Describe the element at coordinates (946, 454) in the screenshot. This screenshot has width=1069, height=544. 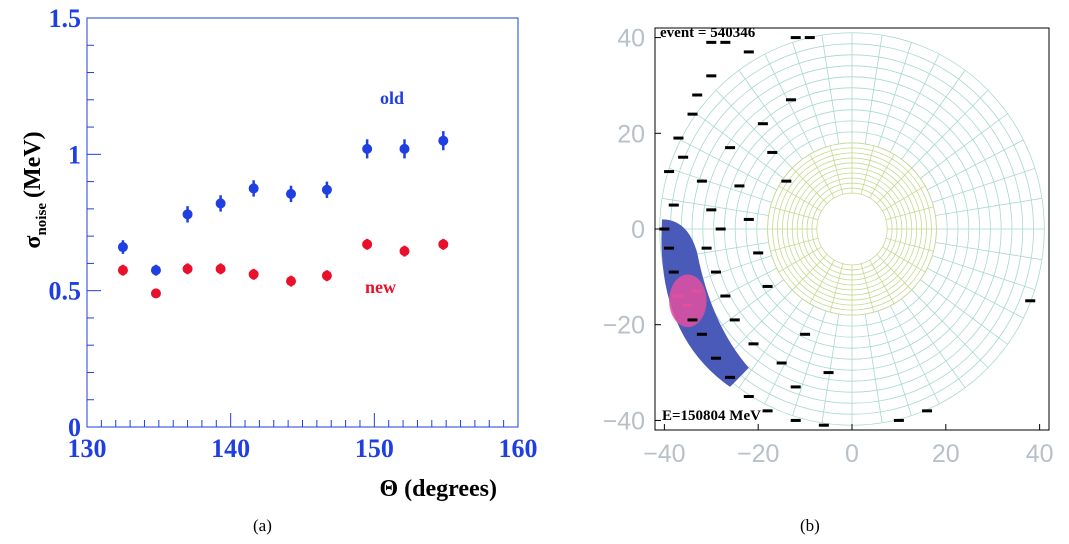
I see `x-tick-label: 20` at that location.